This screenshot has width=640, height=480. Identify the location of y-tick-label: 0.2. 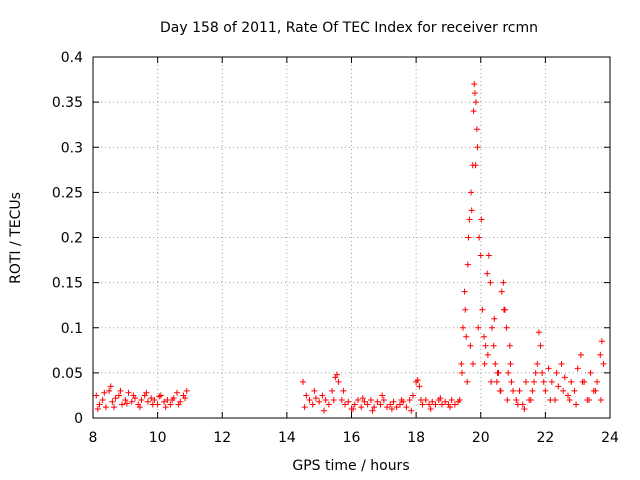
(72, 239).